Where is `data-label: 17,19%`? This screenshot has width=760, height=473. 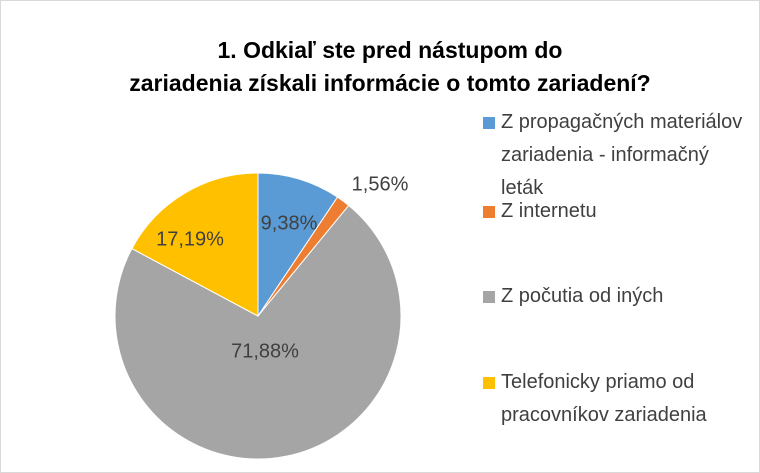 data-label: 17,19% is located at coordinates (190, 239).